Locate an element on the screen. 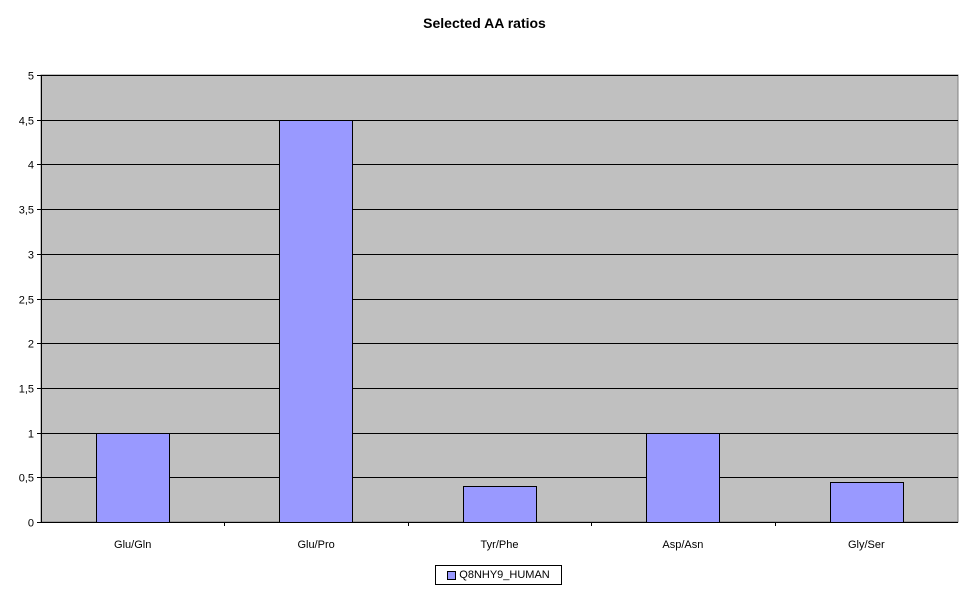  y-tick-label: 3,5 is located at coordinates (26, 211).